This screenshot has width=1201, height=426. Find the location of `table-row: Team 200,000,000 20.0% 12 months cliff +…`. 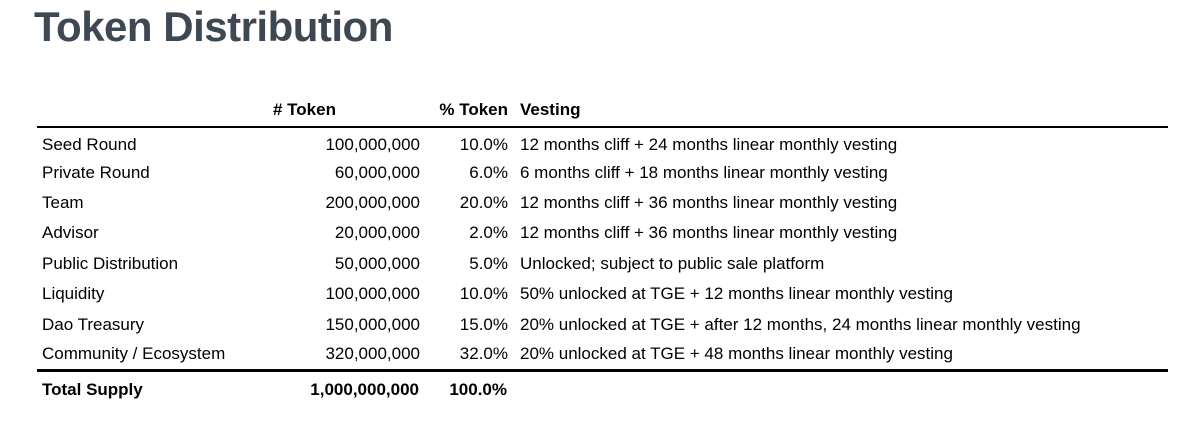

table-row: Team 200,000,000 20.0% 12 months cliff +… is located at coordinates (602, 203).